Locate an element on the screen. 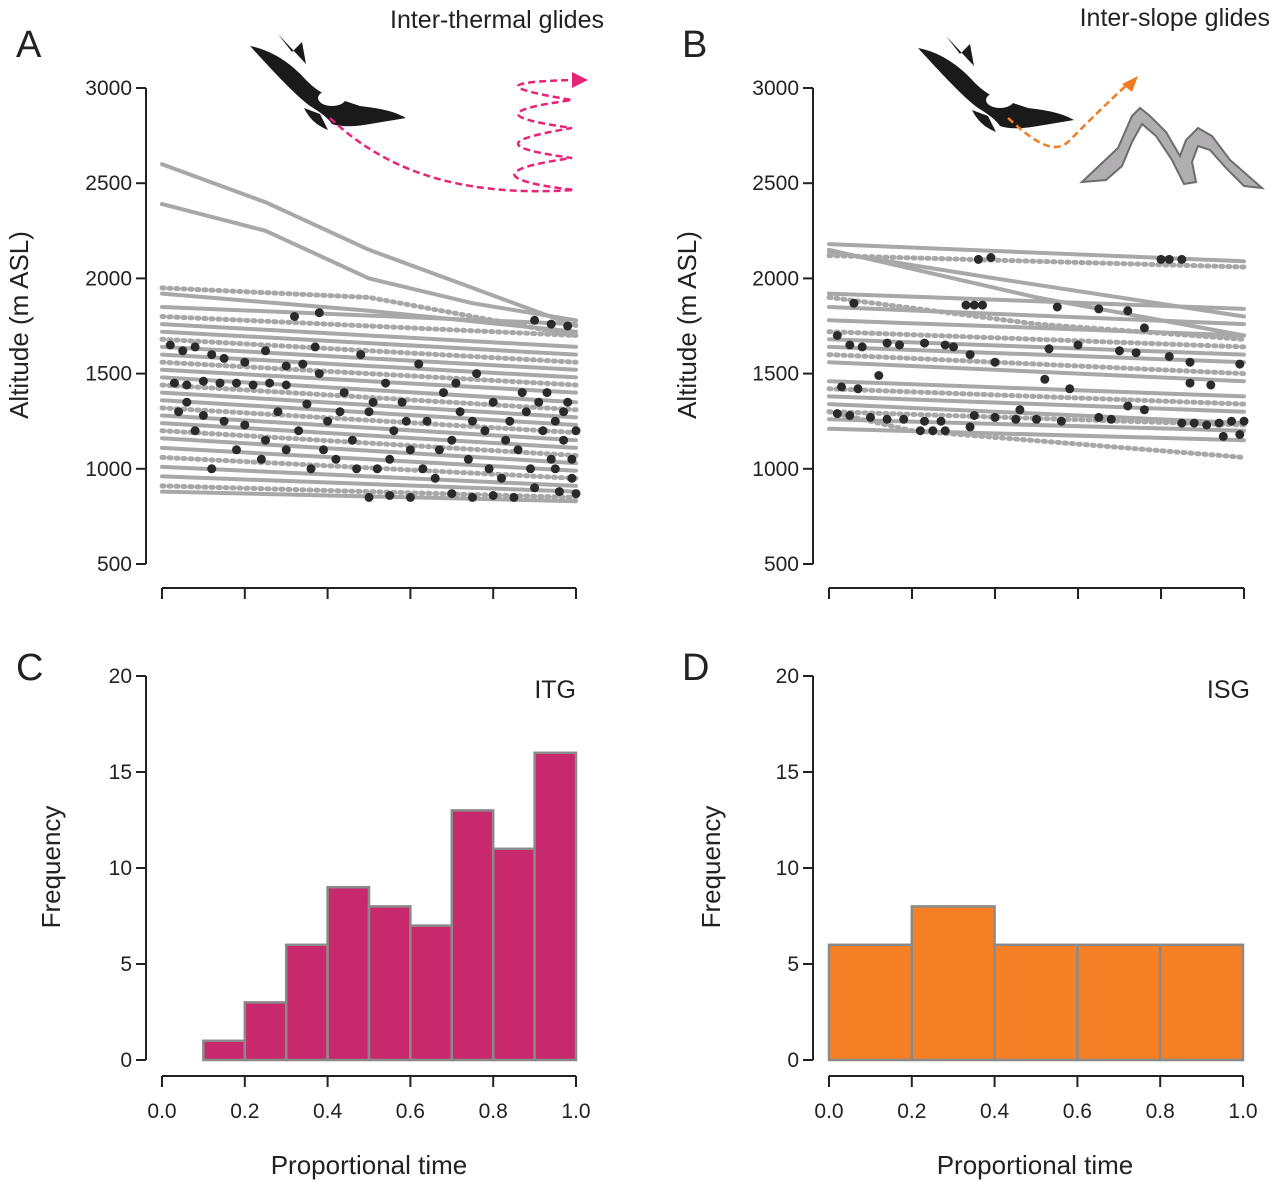 The height and width of the screenshot is (1186, 1280). panel-c-x-tick-label: 0.6 is located at coordinates (410, 1111).